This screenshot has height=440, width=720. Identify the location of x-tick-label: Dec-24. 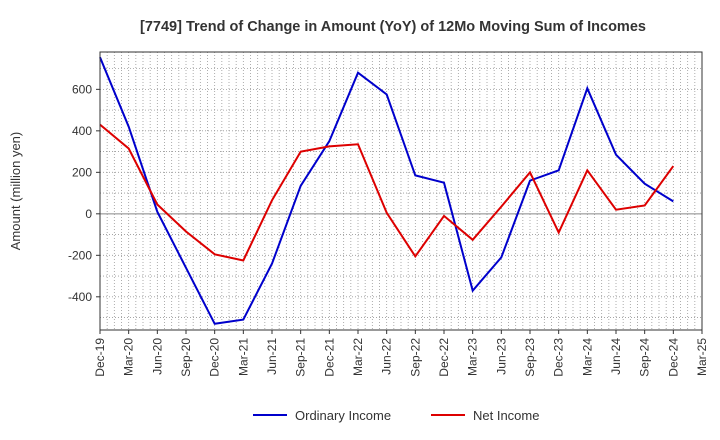
(673, 357).